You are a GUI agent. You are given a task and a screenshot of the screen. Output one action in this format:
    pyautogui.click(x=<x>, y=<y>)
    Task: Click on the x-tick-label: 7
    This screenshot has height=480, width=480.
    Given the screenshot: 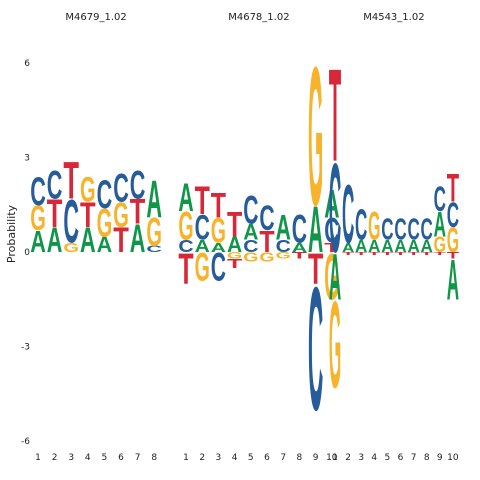 What is the action you would take?
    pyautogui.click(x=414, y=458)
    